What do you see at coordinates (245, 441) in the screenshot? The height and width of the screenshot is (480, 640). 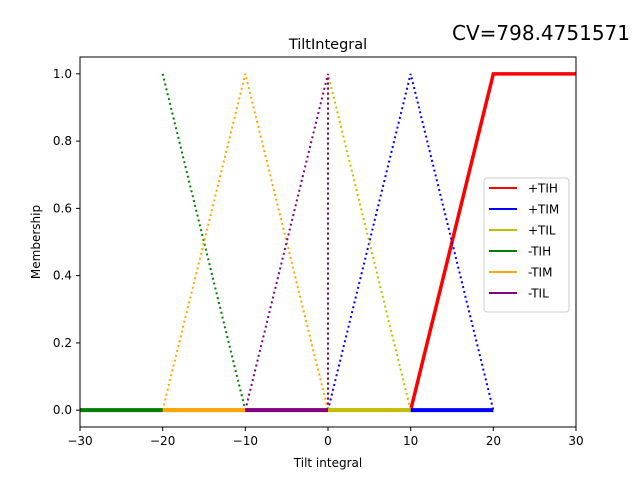 I see `x-tick-label: −10` at bounding box center [245, 441].